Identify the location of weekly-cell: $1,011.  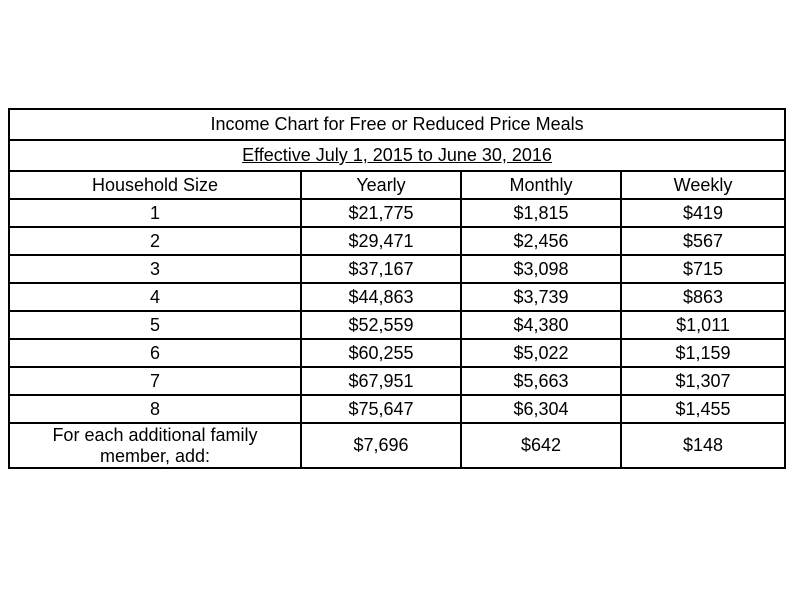
(703, 325).